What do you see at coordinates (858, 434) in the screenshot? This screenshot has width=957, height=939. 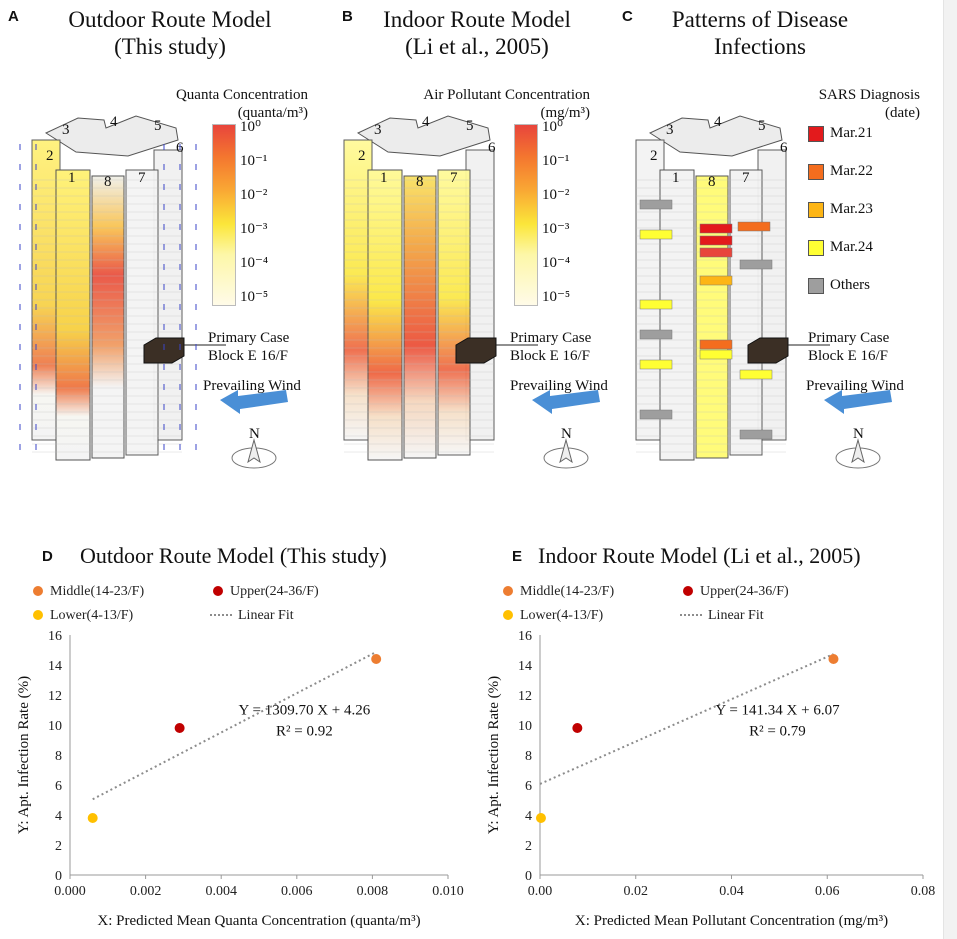 I see `panel-c-north-label: N` at bounding box center [858, 434].